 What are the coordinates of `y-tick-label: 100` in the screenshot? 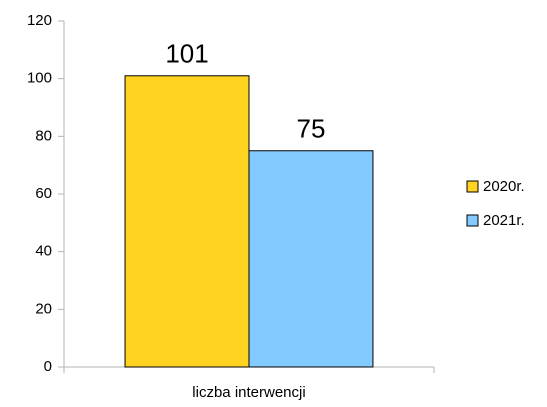 It's located at (39, 78).